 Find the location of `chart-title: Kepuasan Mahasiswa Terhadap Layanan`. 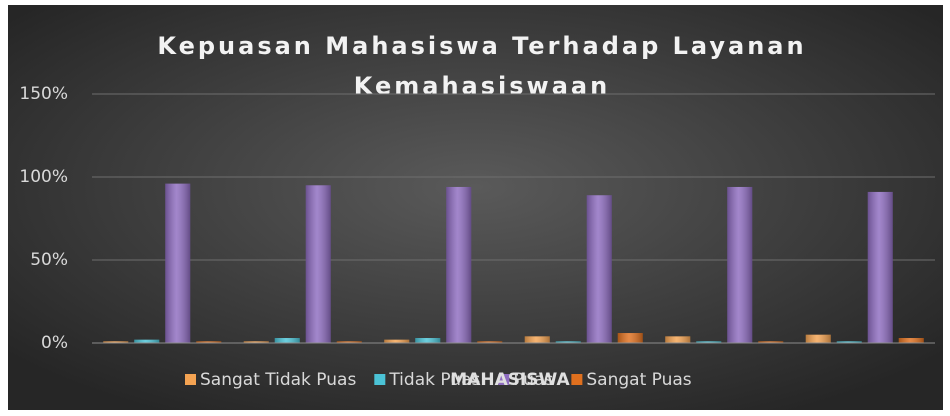

chart-title: Kepuasan Mahasiswa Terhadap Layanan is located at coordinates (481, 46).